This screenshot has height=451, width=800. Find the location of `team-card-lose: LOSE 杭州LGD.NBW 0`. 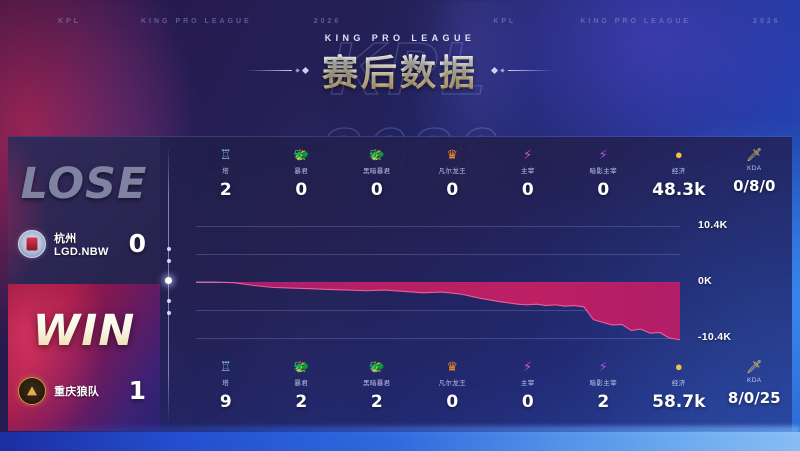

team-card-lose: LOSE 杭州LGD.NBW 0 is located at coordinates (84, 210).